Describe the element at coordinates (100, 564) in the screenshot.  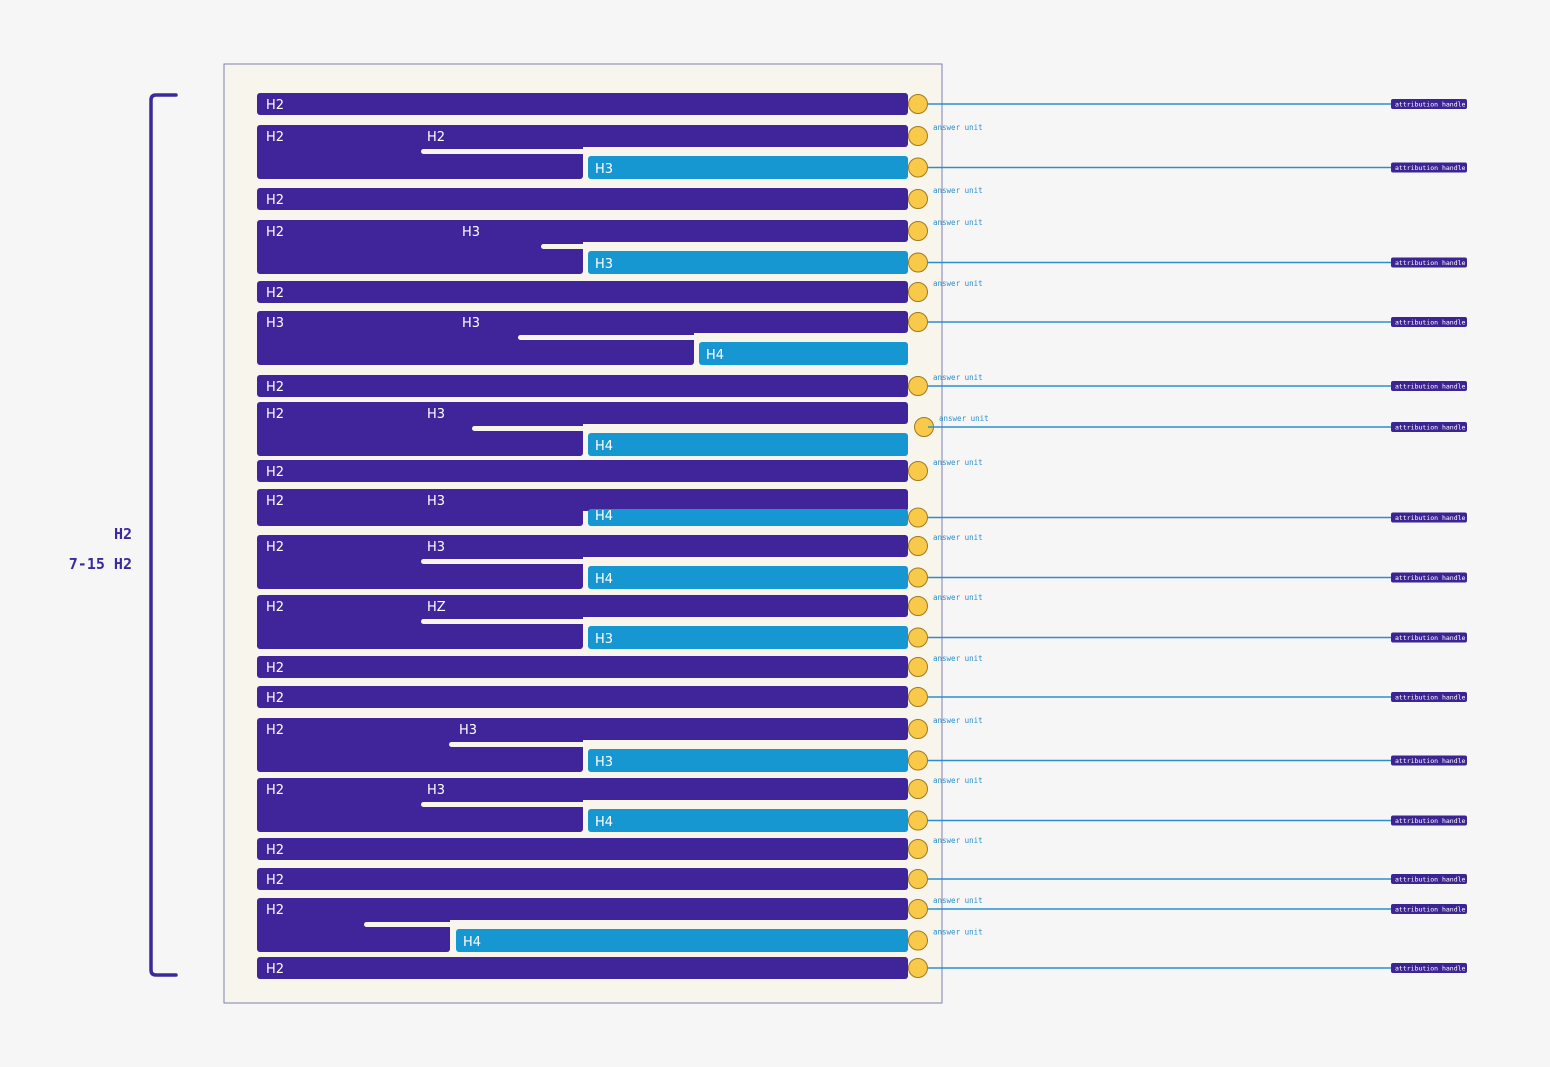
I see `side-label-bottom: 7-15 H2` at that location.